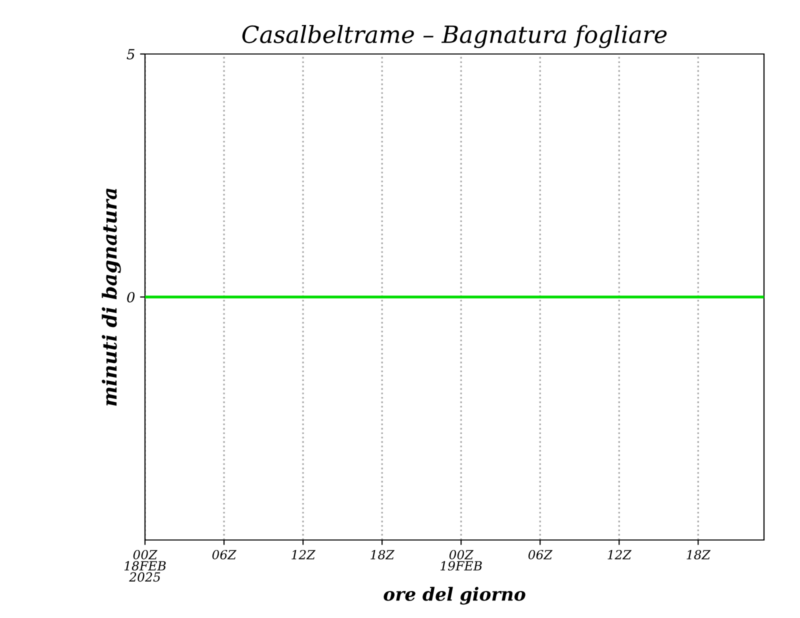 Image resolution: width=800 pixels, height=618 pixels. I want to click on x-axis-title: ore del giorno, so click(455, 595).